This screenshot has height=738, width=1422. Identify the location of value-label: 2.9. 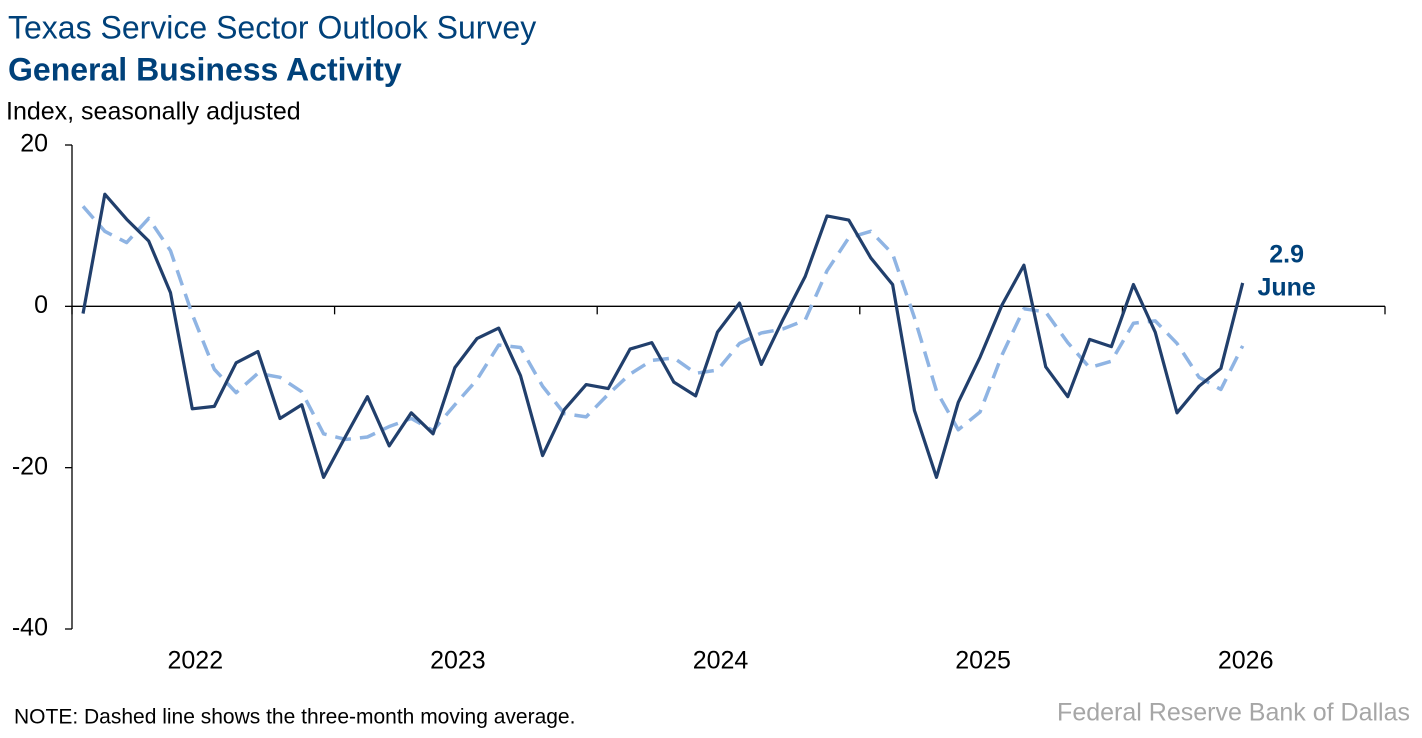
(1286, 255).